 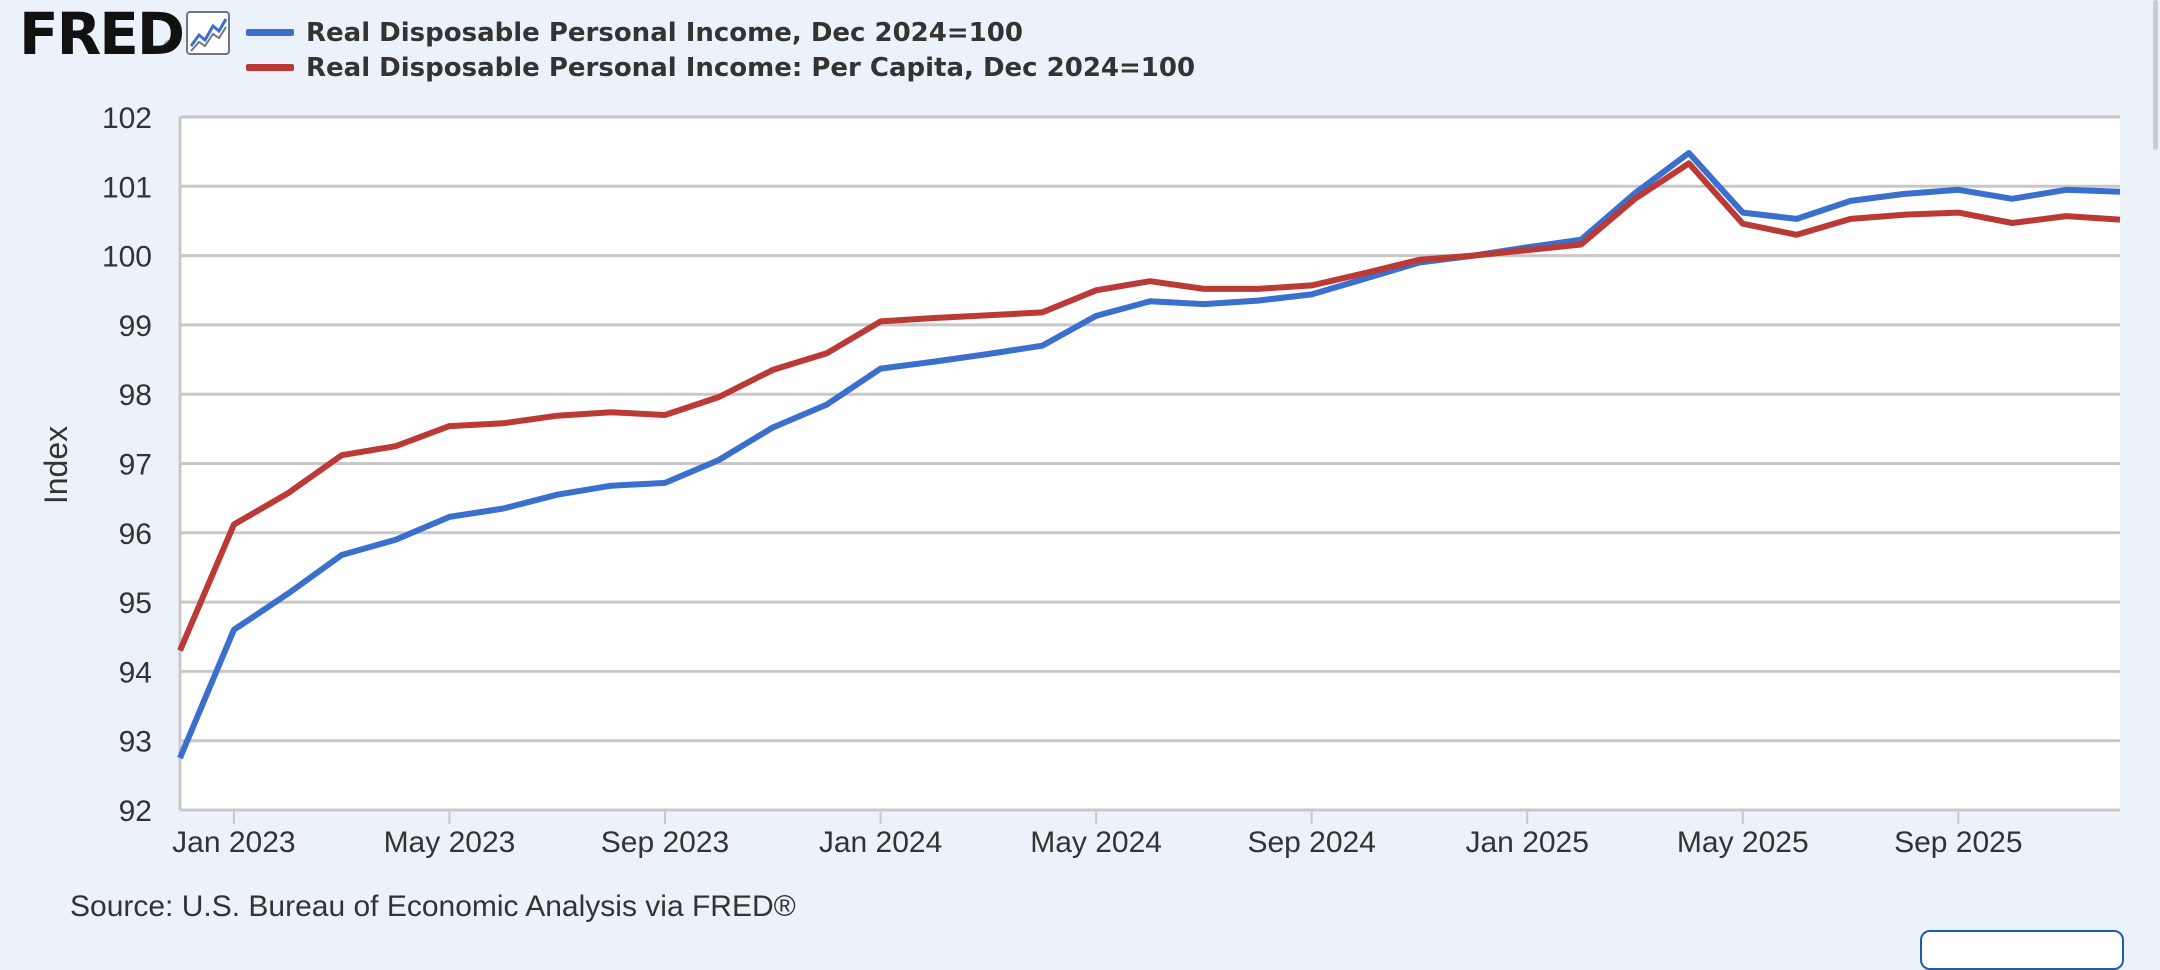 I want to click on download-button, so click(x=2022, y=950).